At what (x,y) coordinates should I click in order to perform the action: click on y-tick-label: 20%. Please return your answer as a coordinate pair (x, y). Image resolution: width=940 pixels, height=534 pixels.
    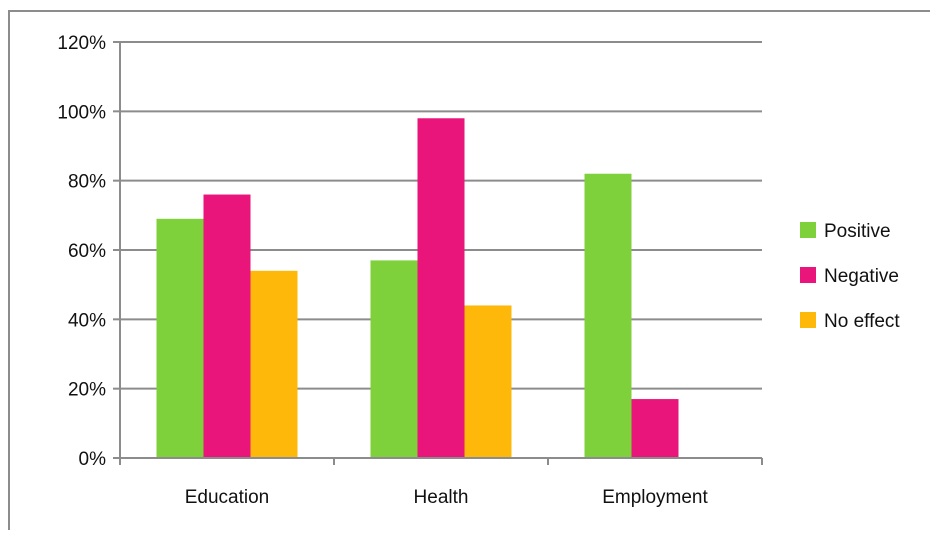
    Looking at the image, I should click on (87, 390).